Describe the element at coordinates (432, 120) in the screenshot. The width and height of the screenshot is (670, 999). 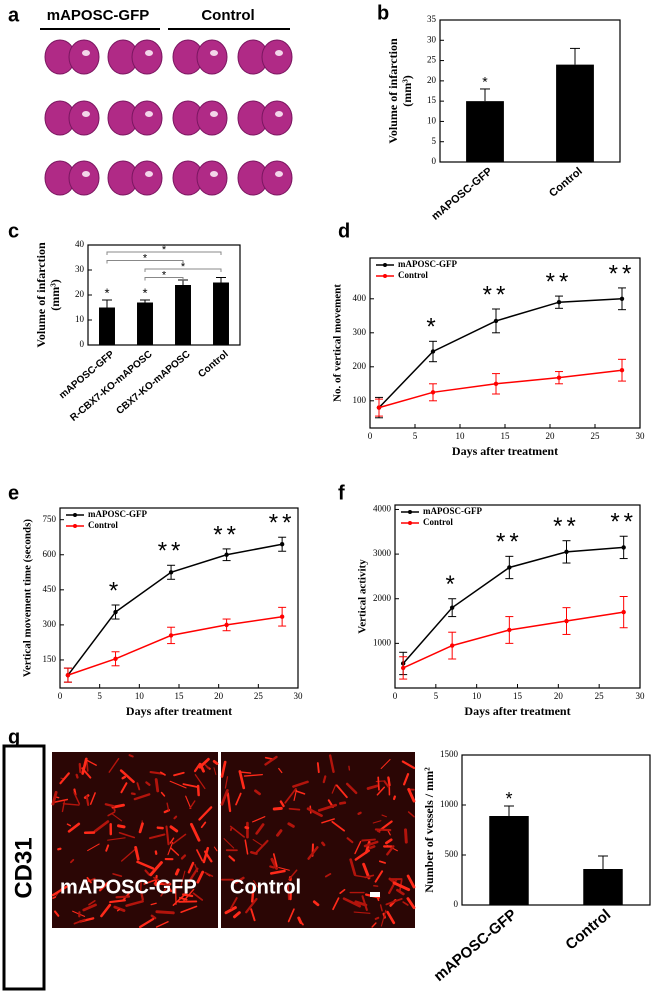
I see `y-tick-label: 10` at that location.